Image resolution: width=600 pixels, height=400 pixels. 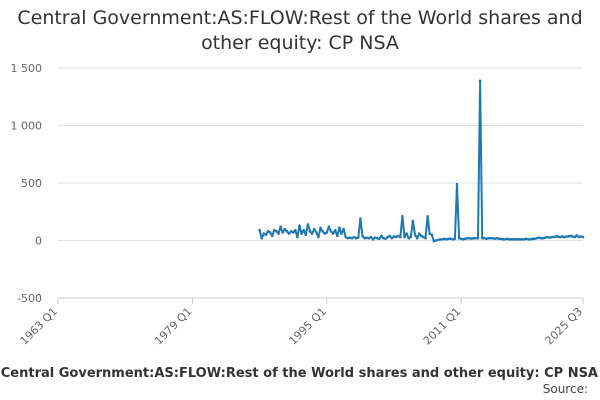 I want to click on y-tick-label: 1 000, so click(x=27, y=126).